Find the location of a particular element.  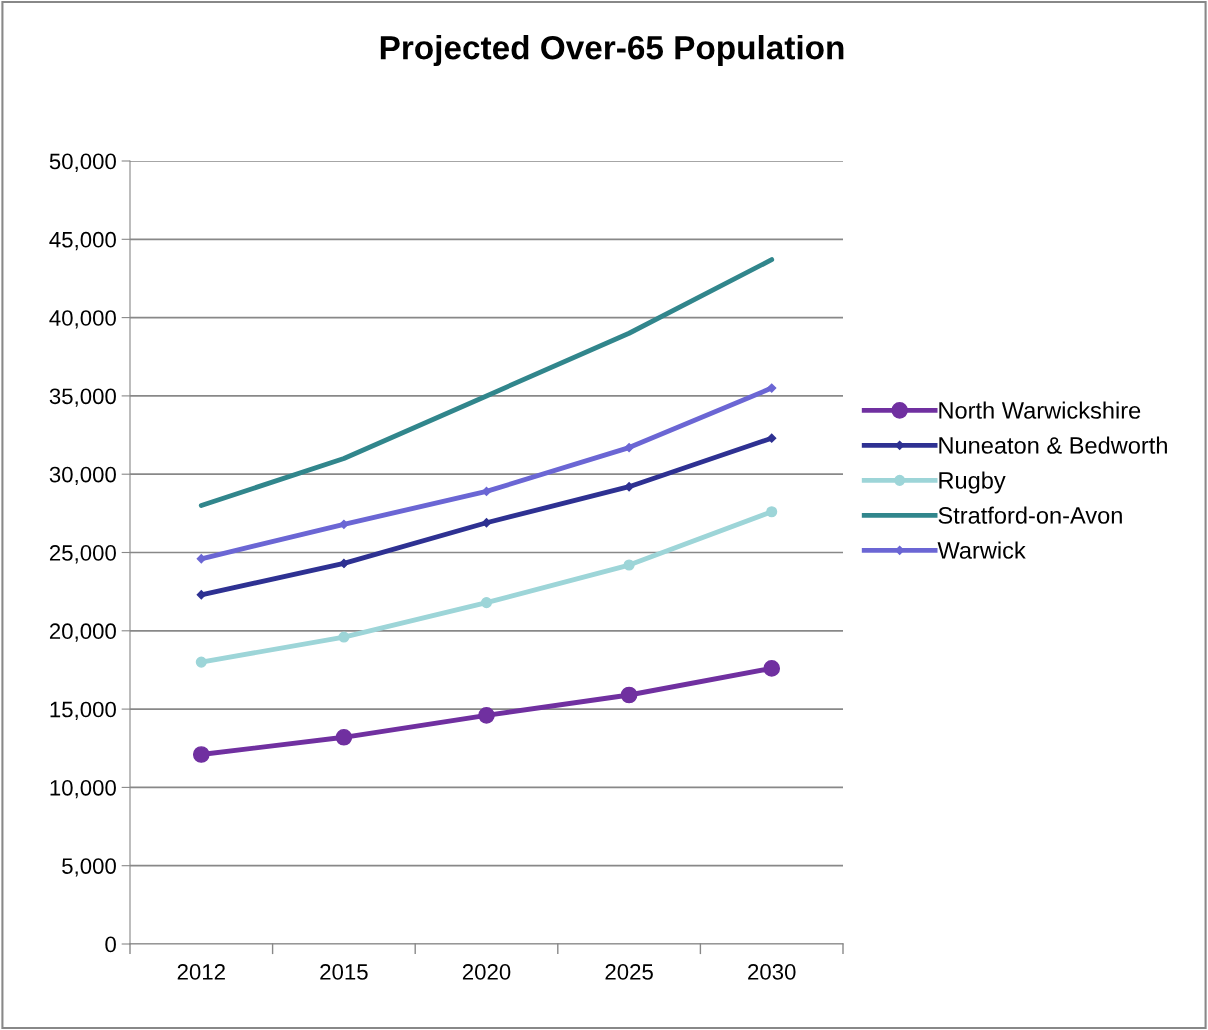

y-tick-label: 50,000 is located at coordinates (82, 162).